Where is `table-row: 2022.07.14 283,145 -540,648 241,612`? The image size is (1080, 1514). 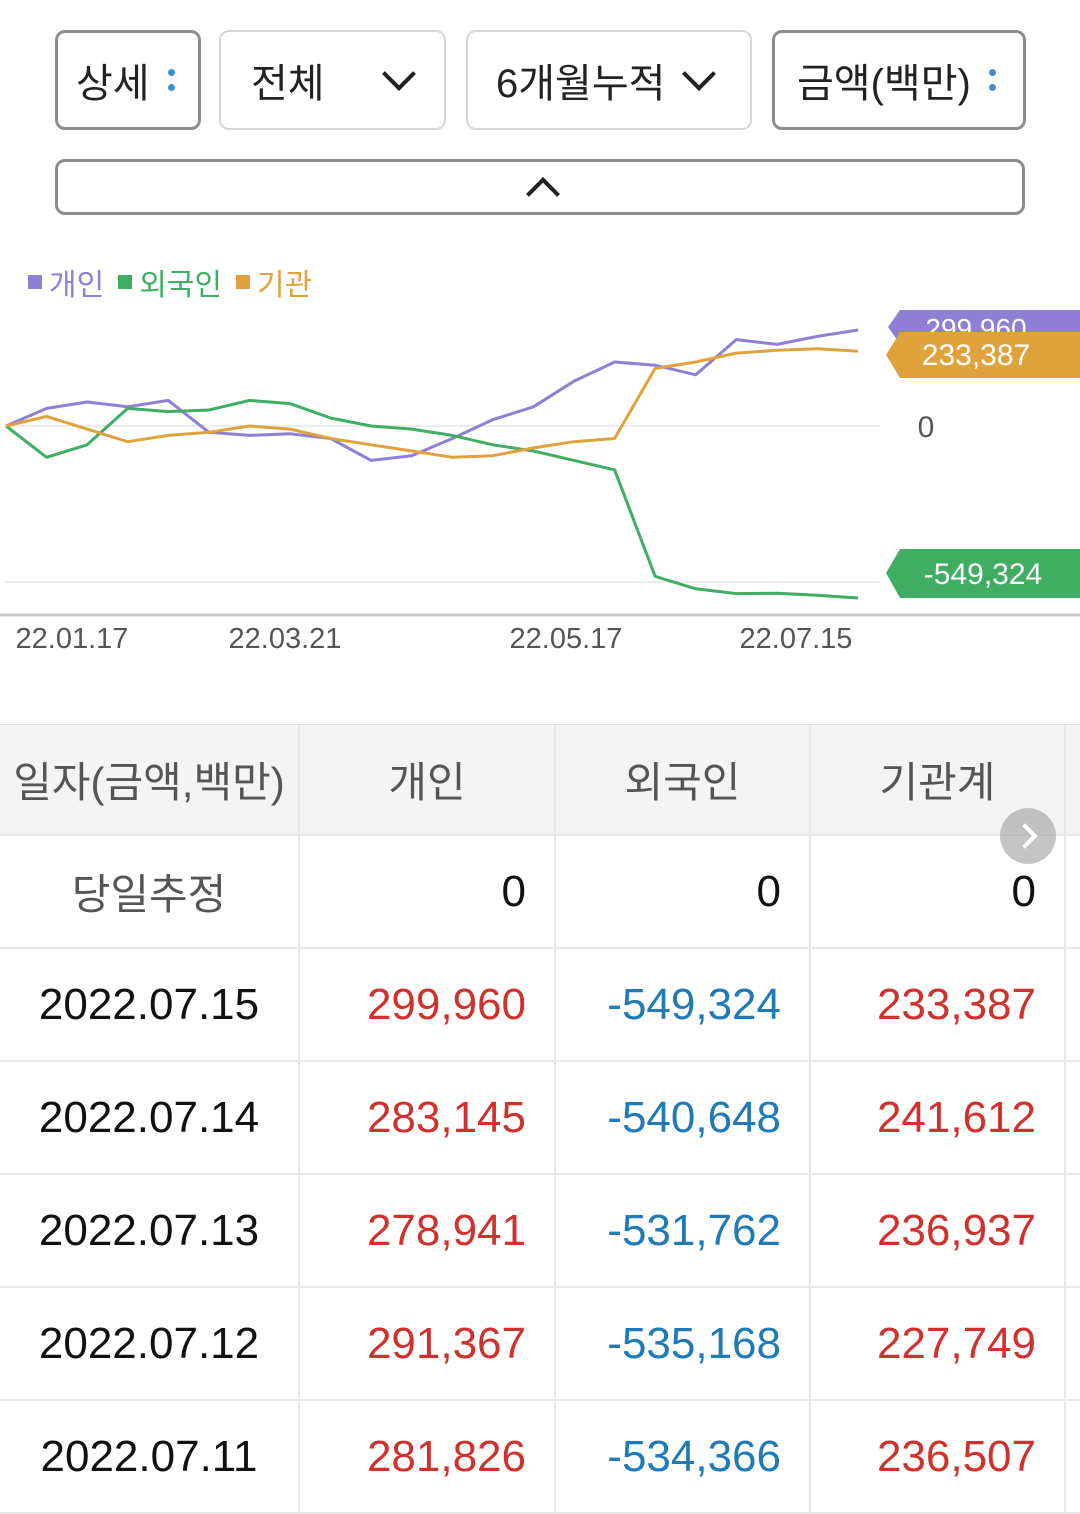 table-row: 2022.07.14 283,145 -540,648 241,612 is located at coordinates (540, 1118).